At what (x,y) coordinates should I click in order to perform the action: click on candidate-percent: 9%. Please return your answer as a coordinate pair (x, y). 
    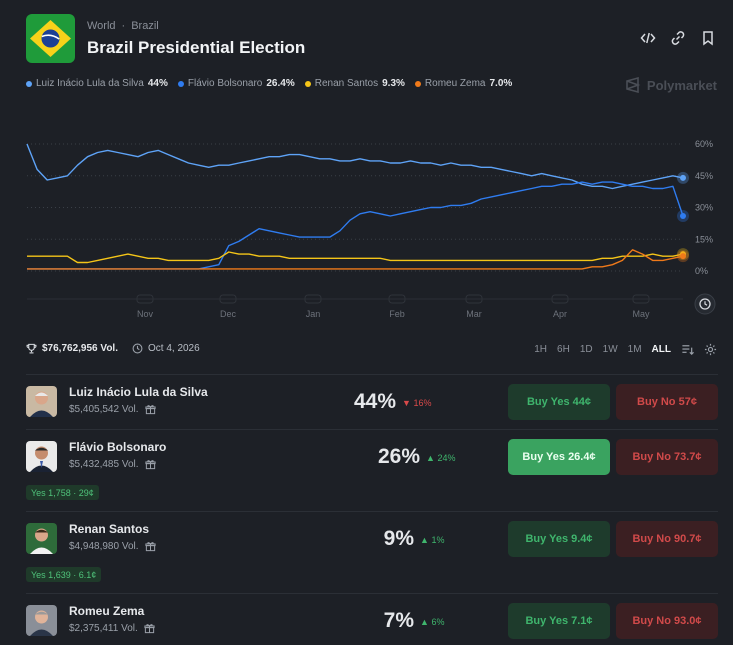
    Looking at the image, I should click on (398, 538).